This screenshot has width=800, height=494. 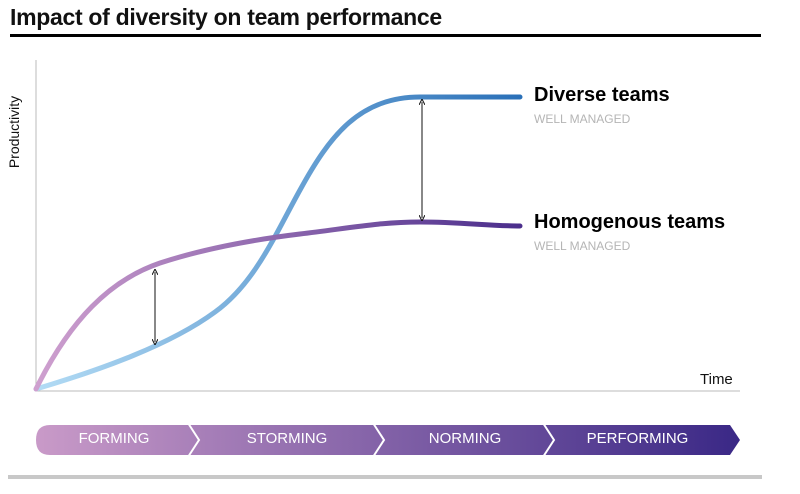 What do you see at coordinates (287, 438) in the screenshot?
I see `stage-storming: STORMING` at bounding box center [287, 438].